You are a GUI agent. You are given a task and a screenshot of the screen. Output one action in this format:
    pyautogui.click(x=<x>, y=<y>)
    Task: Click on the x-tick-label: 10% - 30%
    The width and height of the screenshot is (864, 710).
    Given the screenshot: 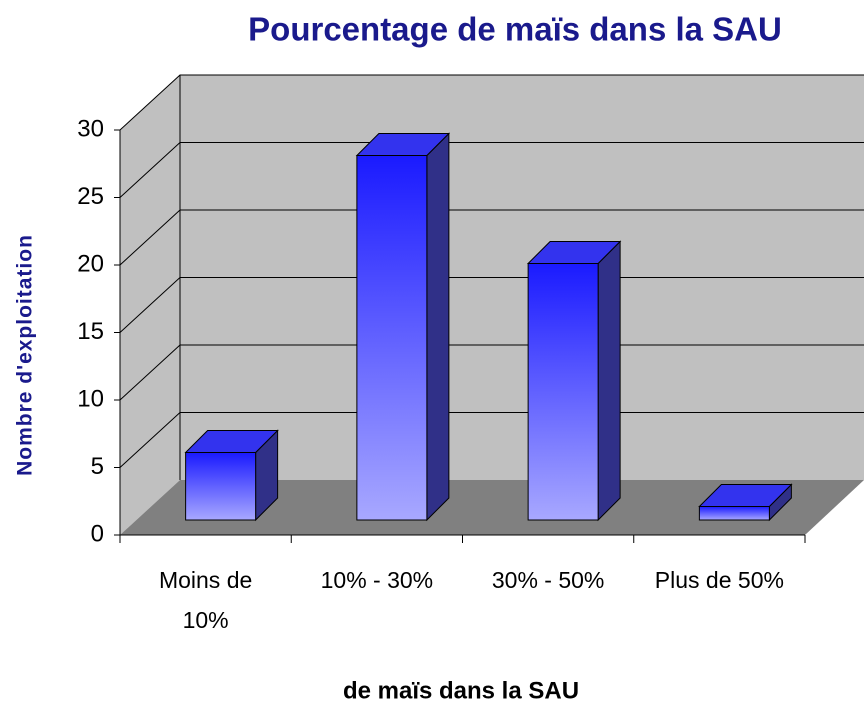 What is the action you would take?
    pyautogui.click(x=377, y=580)
    